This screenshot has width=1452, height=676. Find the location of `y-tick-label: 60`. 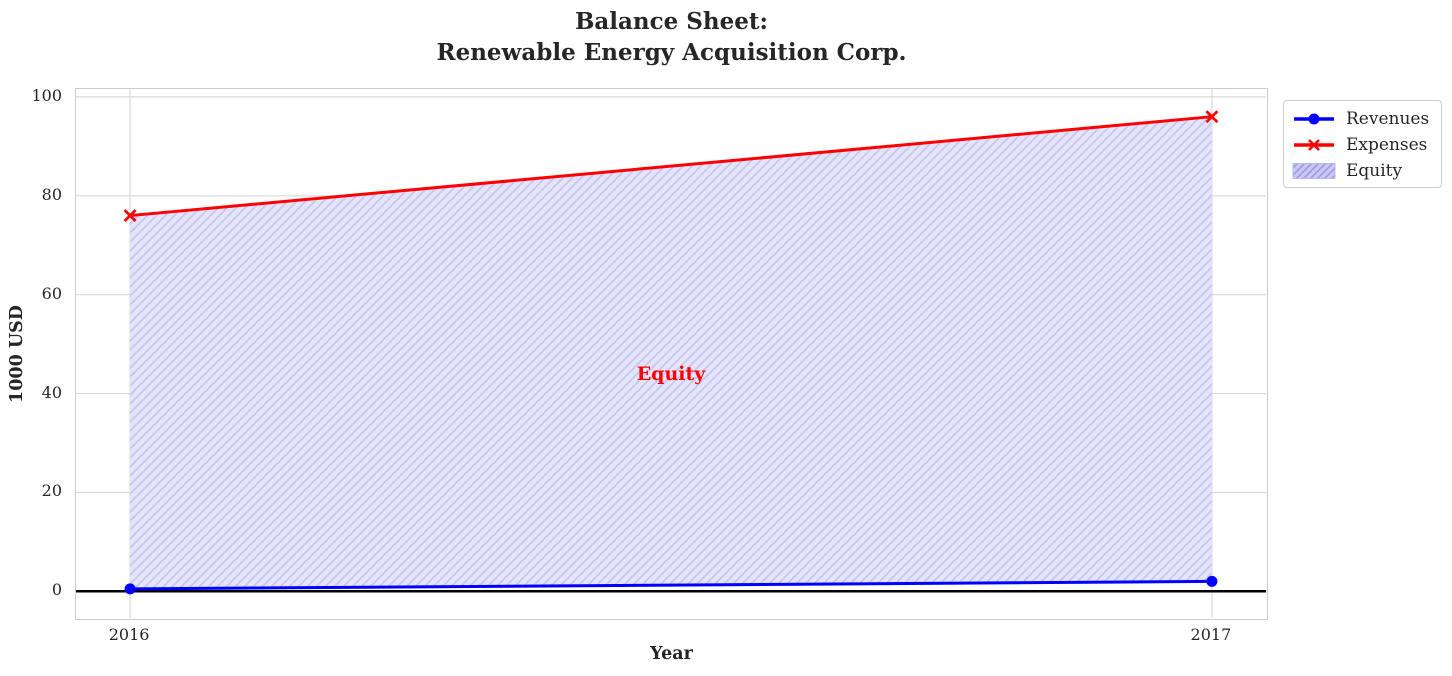

y-tick-label: 60 is located at coordinates (51, 293).